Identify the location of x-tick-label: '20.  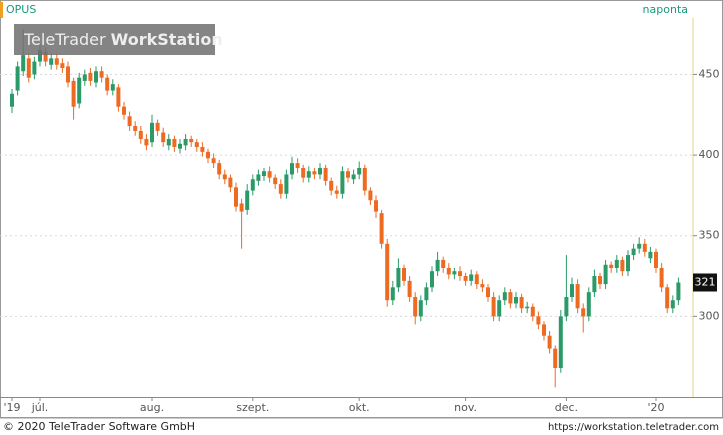
(655, 407).